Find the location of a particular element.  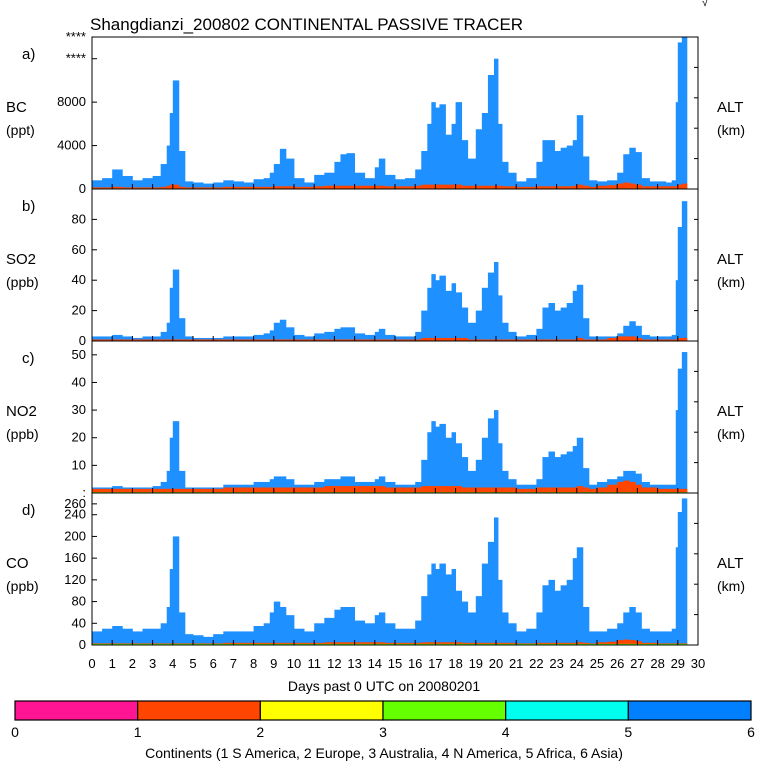

corner-mark: √ is located at coordinates (705, 4).